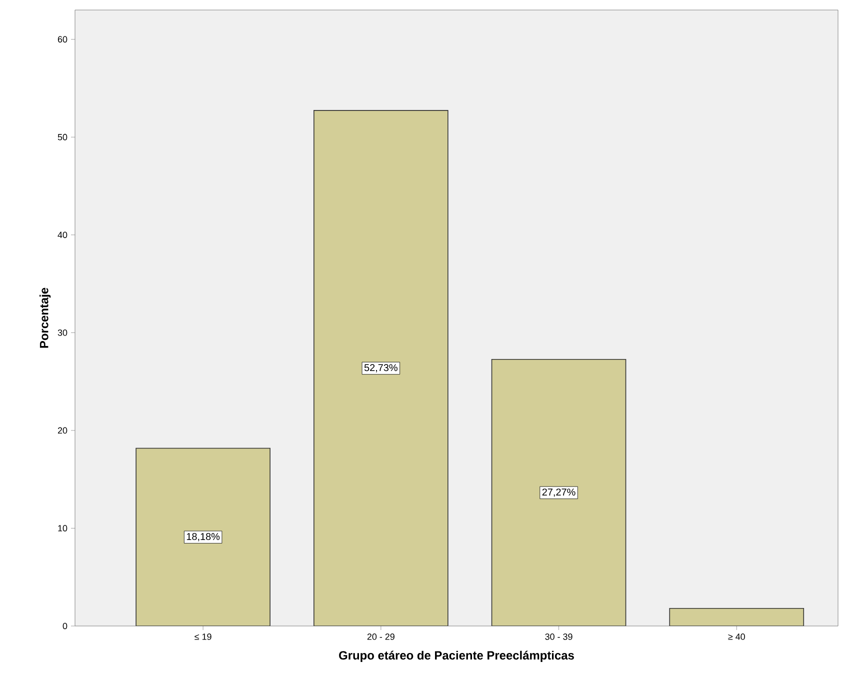  What do you see at coordinates (45, 318) in the screenshot?
I see `y-axis-title: Porcentaje` at bounding box center [45, 318].